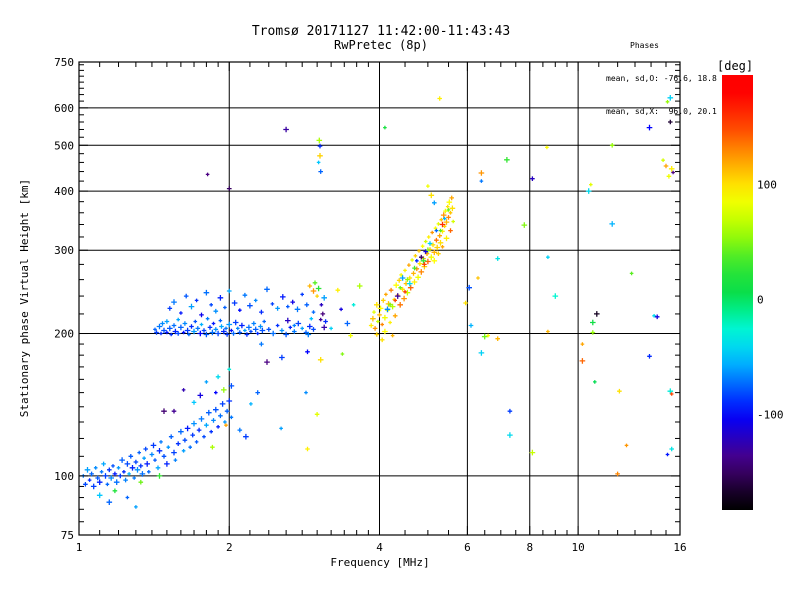 This screenshot has width=800, height=600. I want to click on x-tick-label: 16, so click(679, 547).